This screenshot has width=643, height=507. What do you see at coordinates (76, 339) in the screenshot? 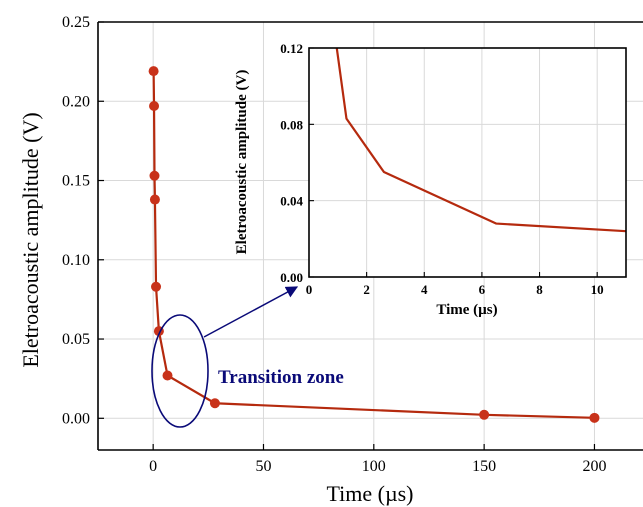
I see `main-y-tick-label: 0.05` at bounding box center [76, 339].